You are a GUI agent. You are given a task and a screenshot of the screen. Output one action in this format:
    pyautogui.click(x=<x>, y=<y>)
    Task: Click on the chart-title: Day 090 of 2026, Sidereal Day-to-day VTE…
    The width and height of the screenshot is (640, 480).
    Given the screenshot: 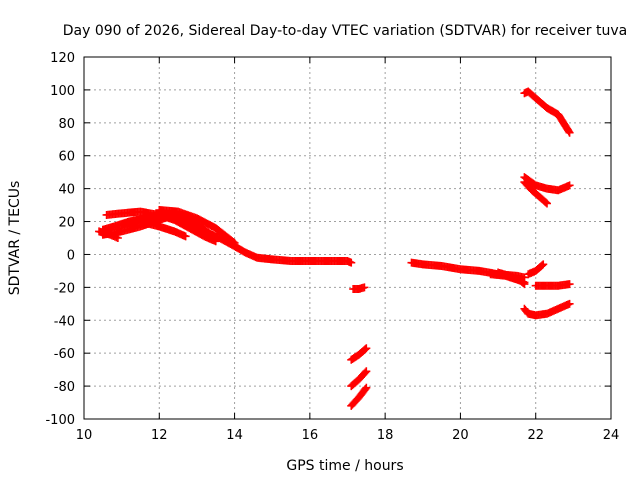 What is the action you would take?
    pyautogui.click(x=345, y=31)
    